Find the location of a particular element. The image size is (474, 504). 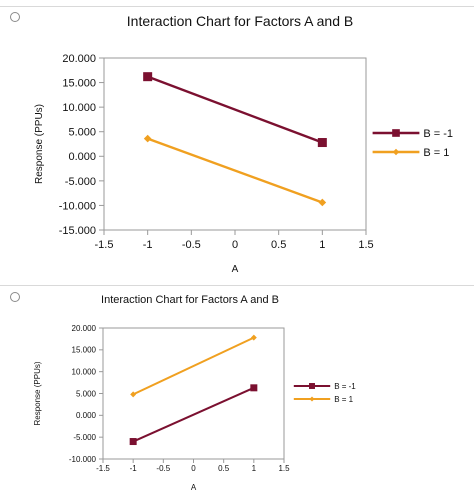

y-tick-label: -15.000 is located at coordinates (77, 231).